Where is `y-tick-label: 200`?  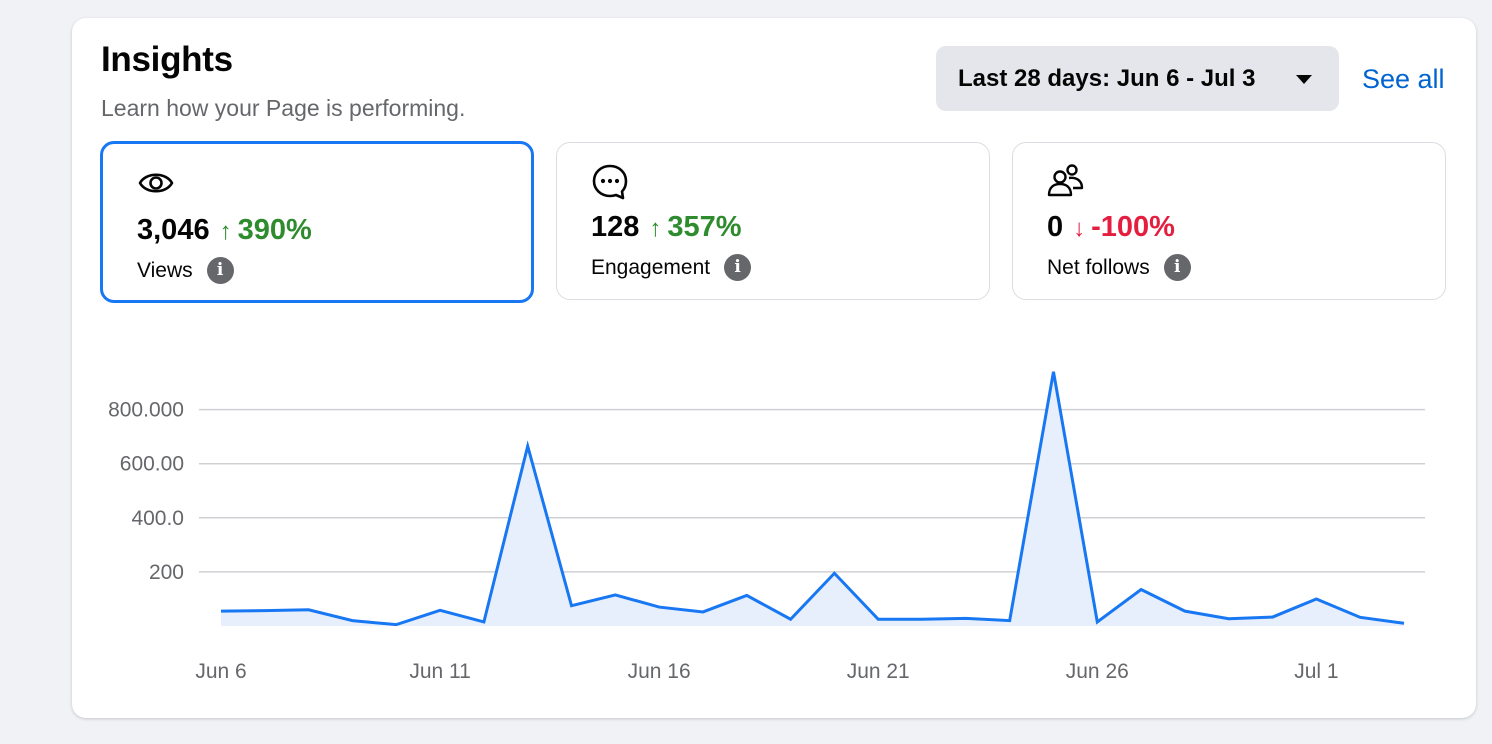
y-tick-label: 200 is located at coordinates (166, 572).